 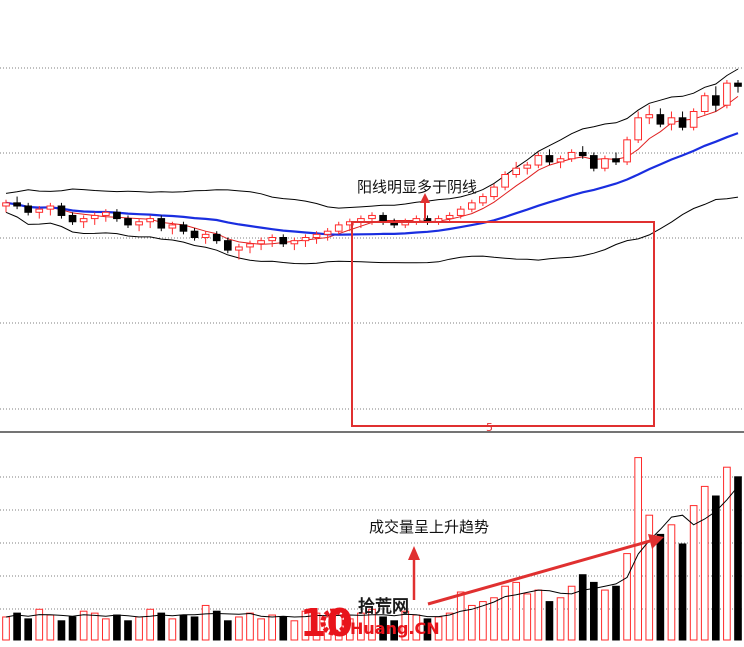 What do you see at coordinates (425, 198) in the screenshot?
I see `arrow-head-top` at bounding box center [425, 198].